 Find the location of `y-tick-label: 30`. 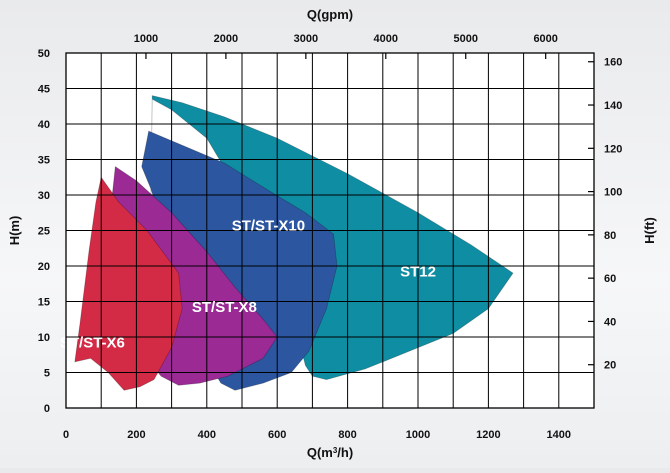

y-tick-label: 30 is located at coordinates (44, 196).